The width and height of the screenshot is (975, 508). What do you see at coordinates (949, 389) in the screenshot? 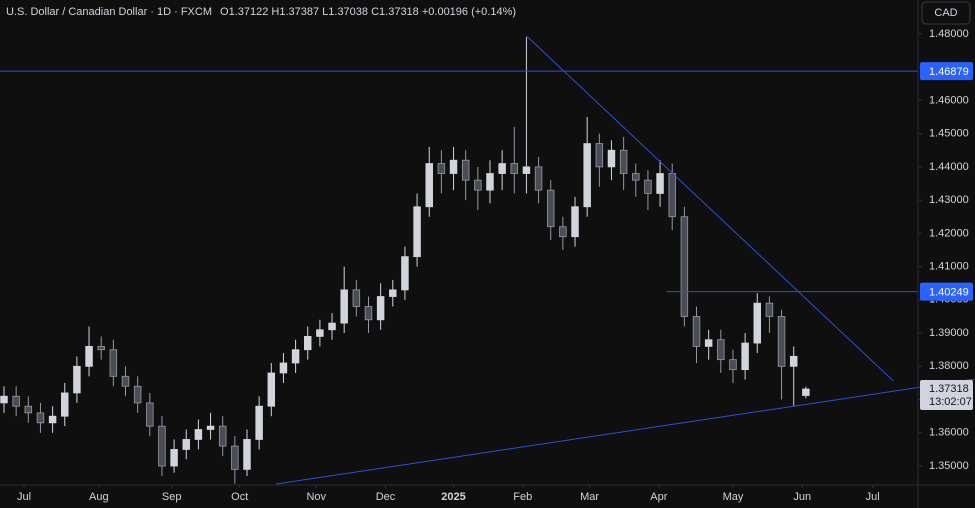
I see `last-price: 1.37318` at bounding box center [949, 389].